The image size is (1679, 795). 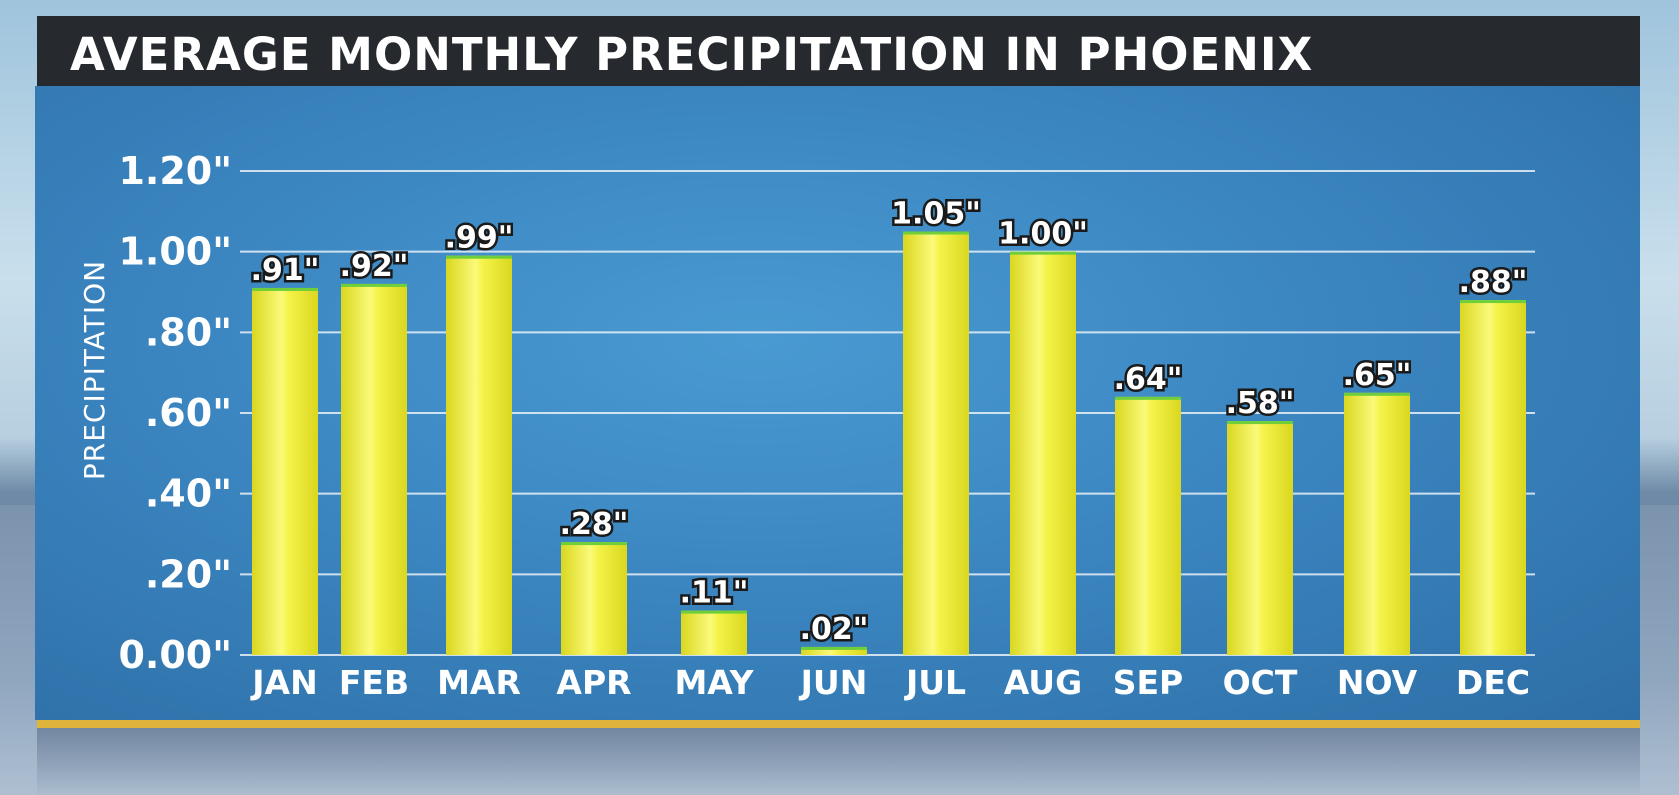 I want to click on category-label-oct: OCT, so click(x=1260, y=682).